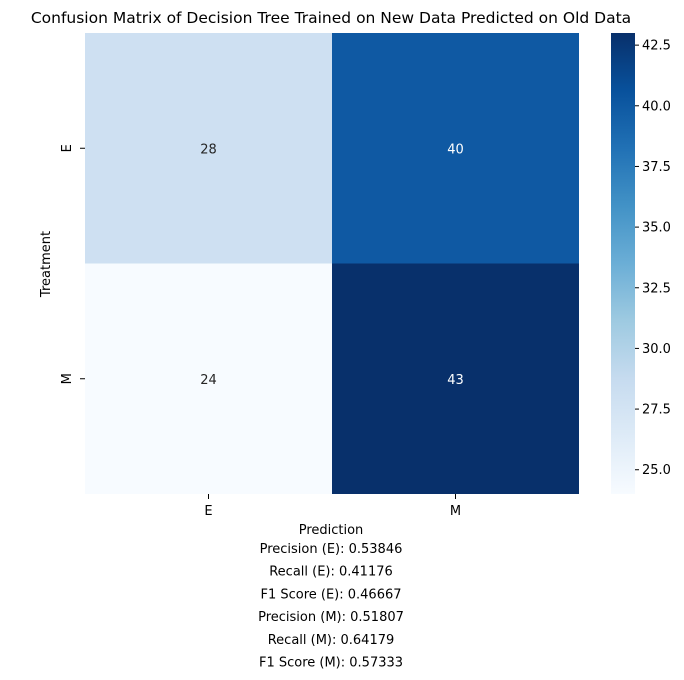  I want to click on heatmap-cell-E-M, so click(455, 148).